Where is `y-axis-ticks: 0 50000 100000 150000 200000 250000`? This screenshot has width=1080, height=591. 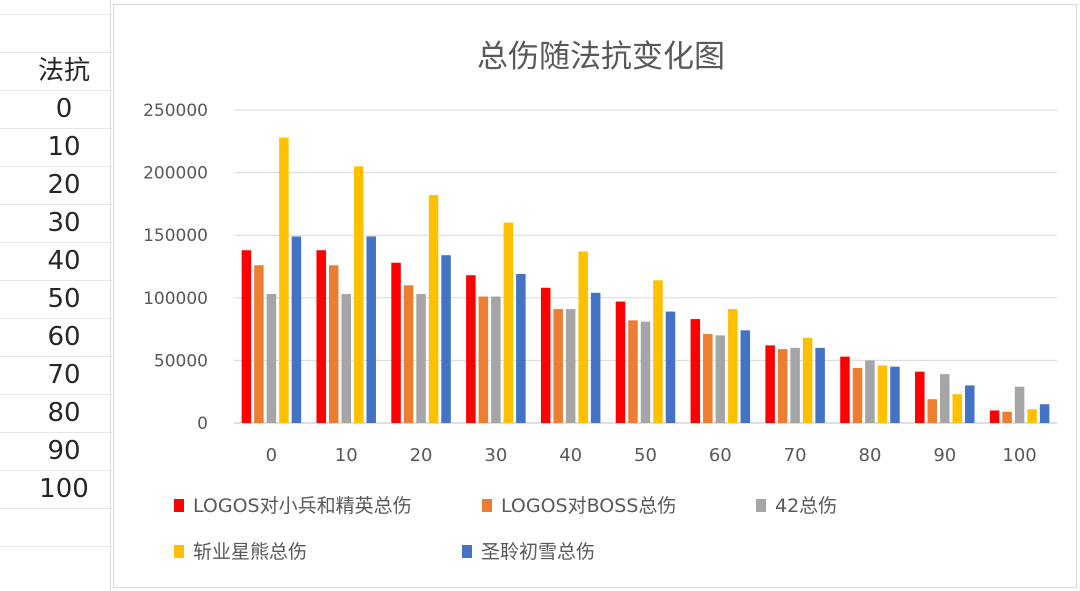 y-axis-ticks: 0 50000 100000 150000 200000 250000 is located at coordinates (175, 267).